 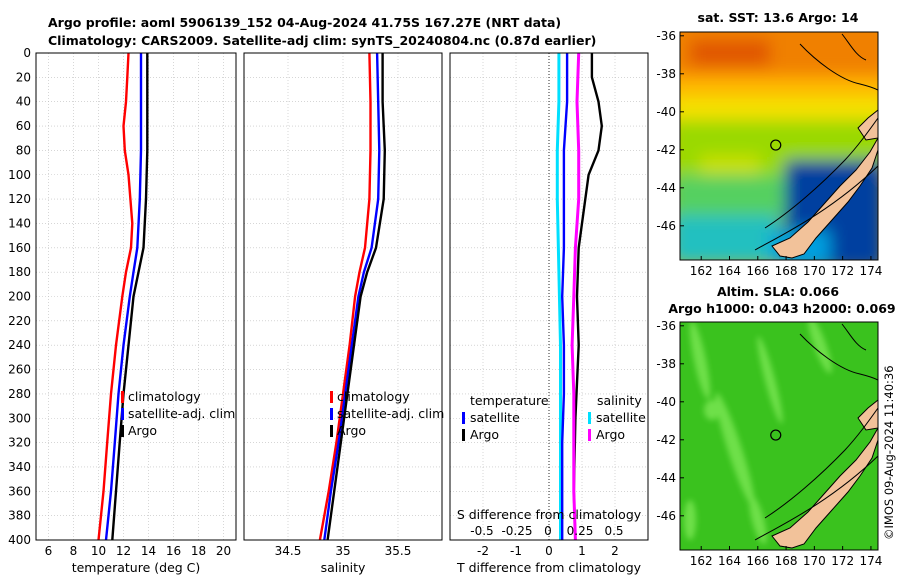 I want to click on sla_map-ytick-label: -36, so click(x=666, y=326).